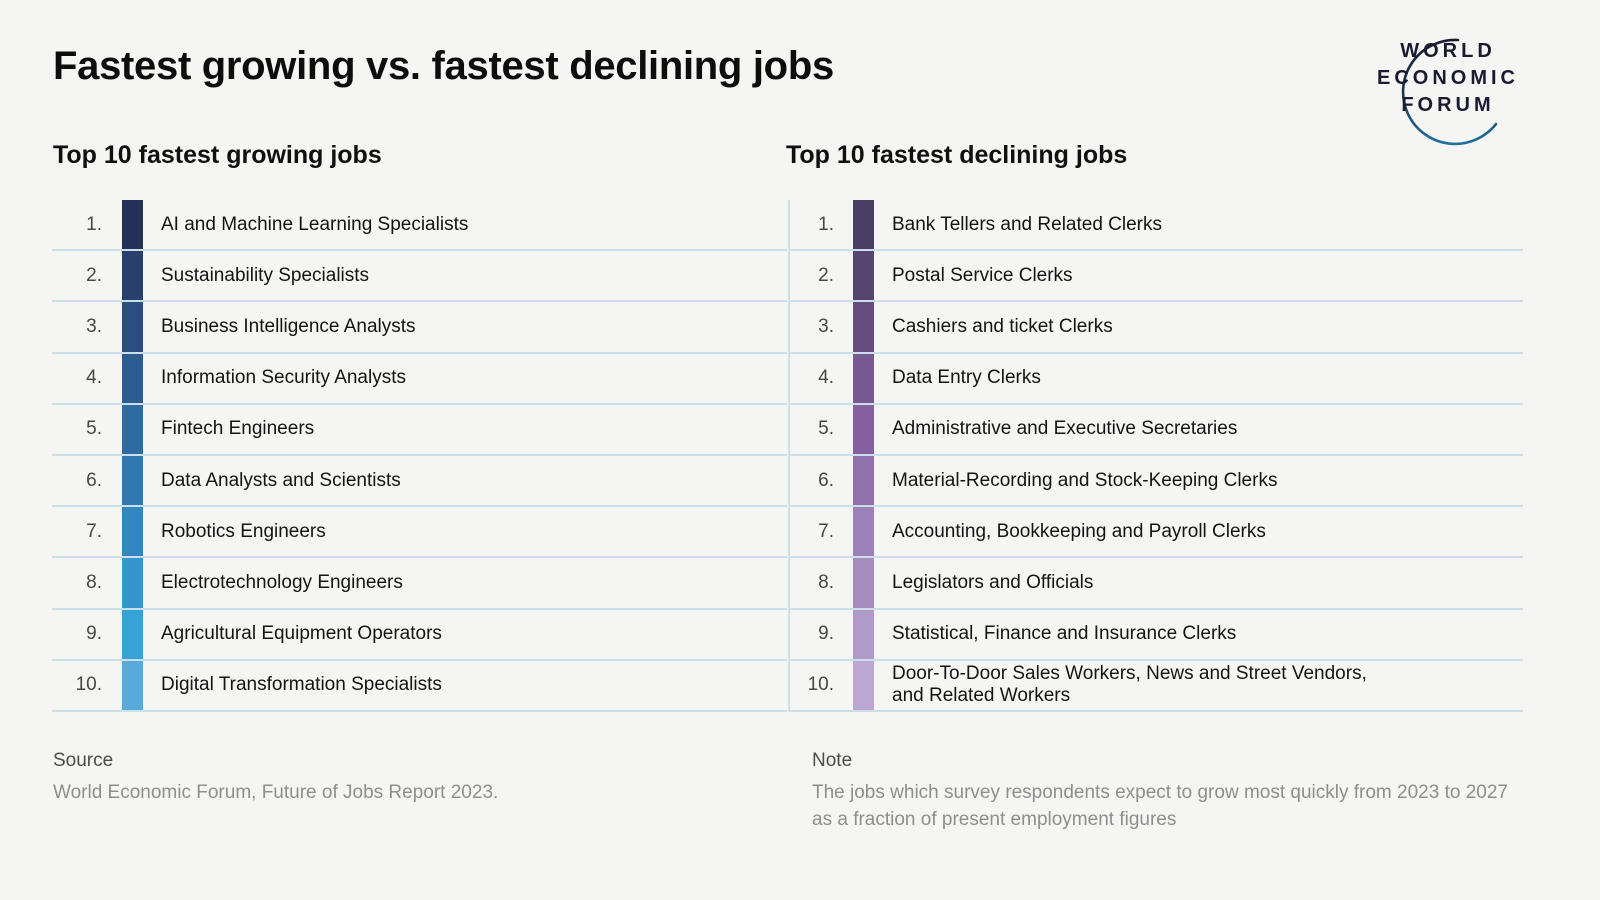  Describe the element at coordinates (419, 277) in the screenshot. I see `table-row: 2. Sustainability Specialists` at that location.